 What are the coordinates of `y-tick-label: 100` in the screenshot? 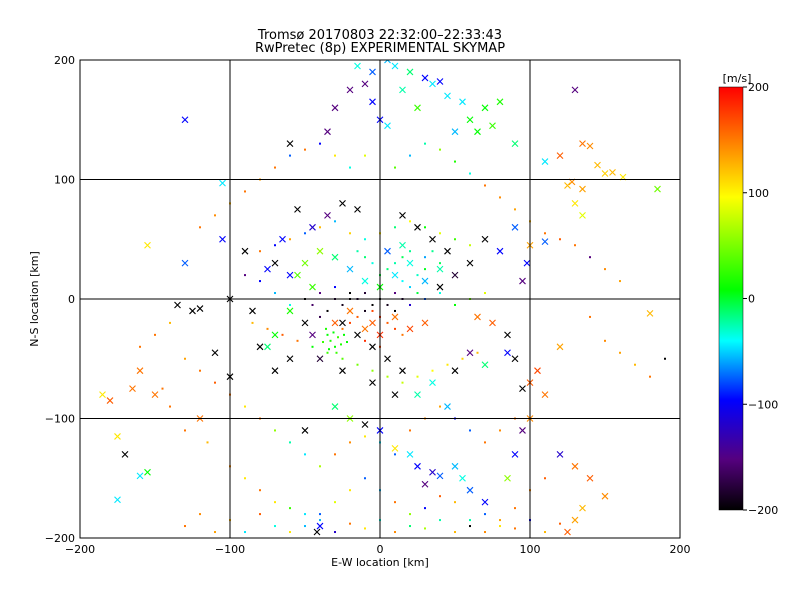 It's located at (64, 180).